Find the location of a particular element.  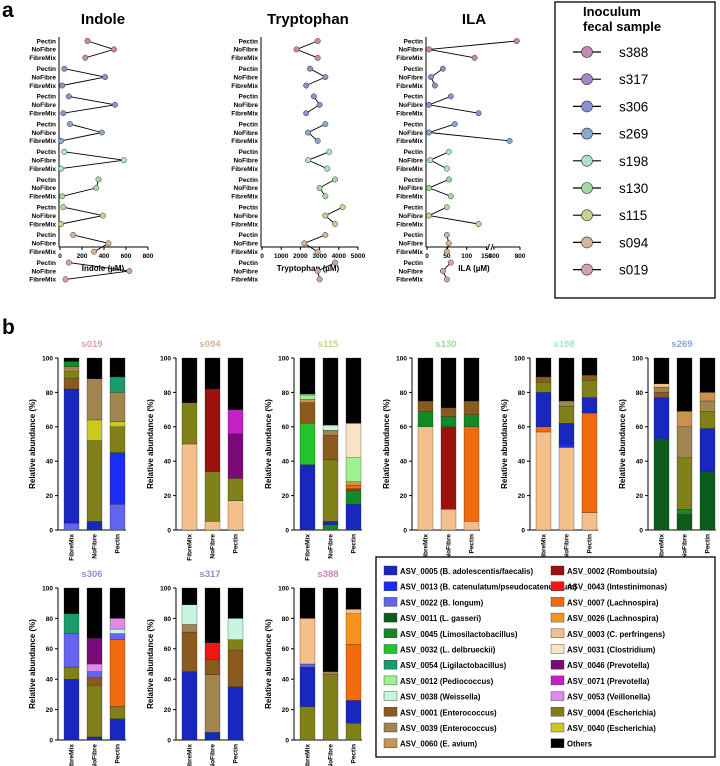

x-tick-label: 0 is located at coordinates (427, 256).